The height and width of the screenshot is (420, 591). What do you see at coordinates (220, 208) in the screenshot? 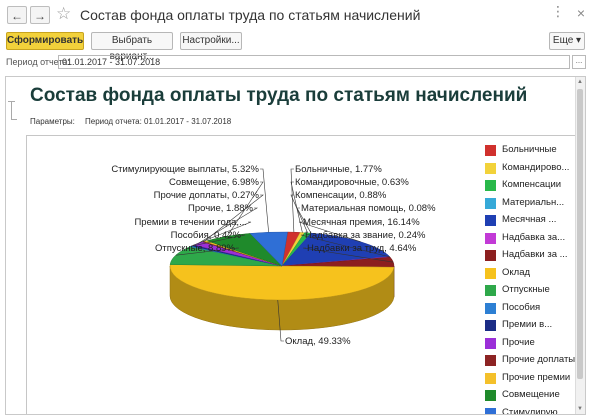
I see `slice-label-11: Прочие, 1.88%` at bounding box center [220, 208].